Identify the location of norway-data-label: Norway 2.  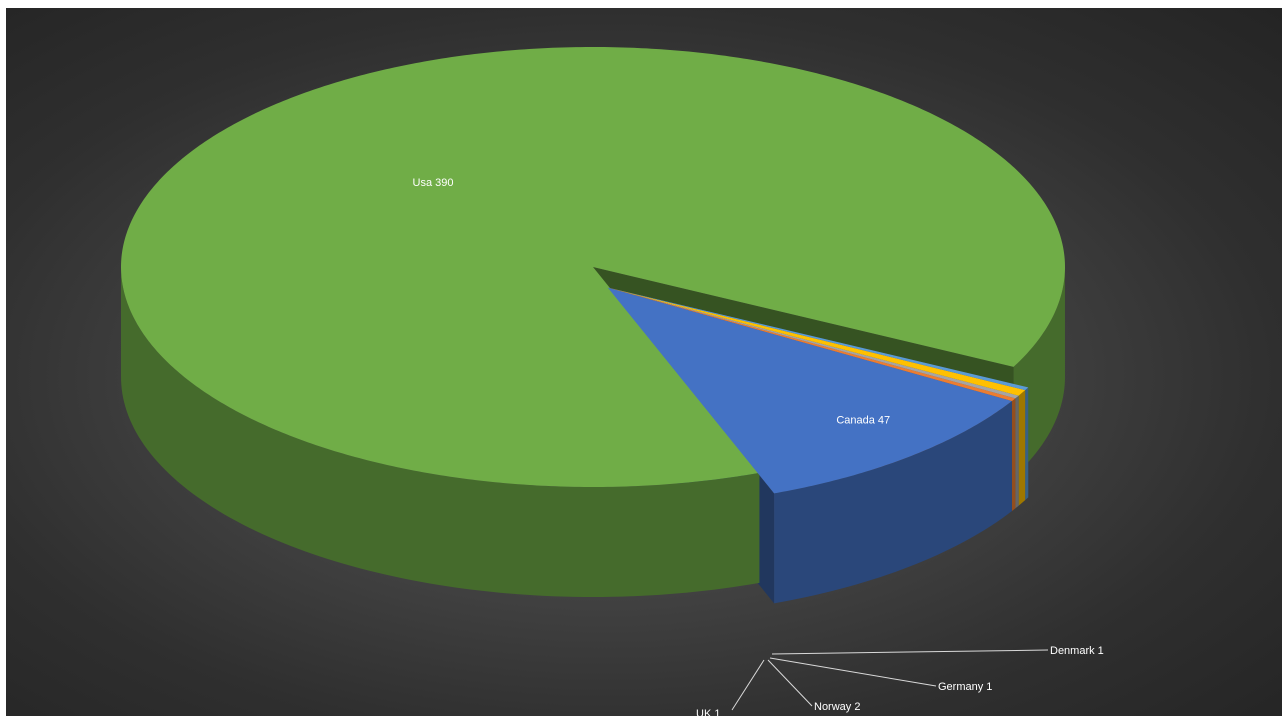
(837, 707).